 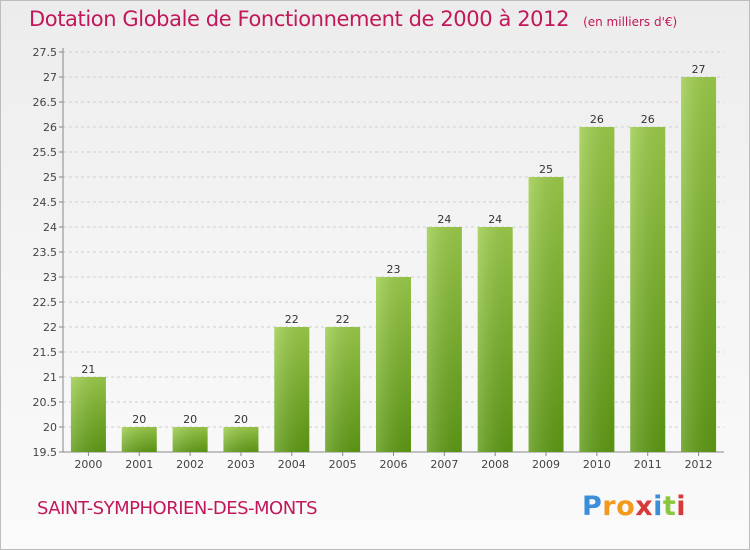 What do you see at coordinates (50, 127) in the screenshot?
I see `y-tick-label: 26` at bounding box center [50, 127].